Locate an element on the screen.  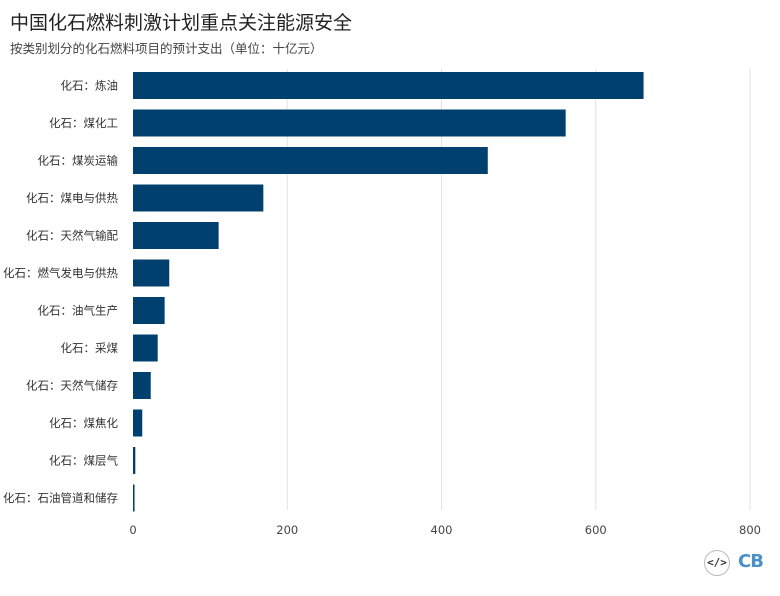
category-label: 化石：炼油 is located at coordinates (90, 86).